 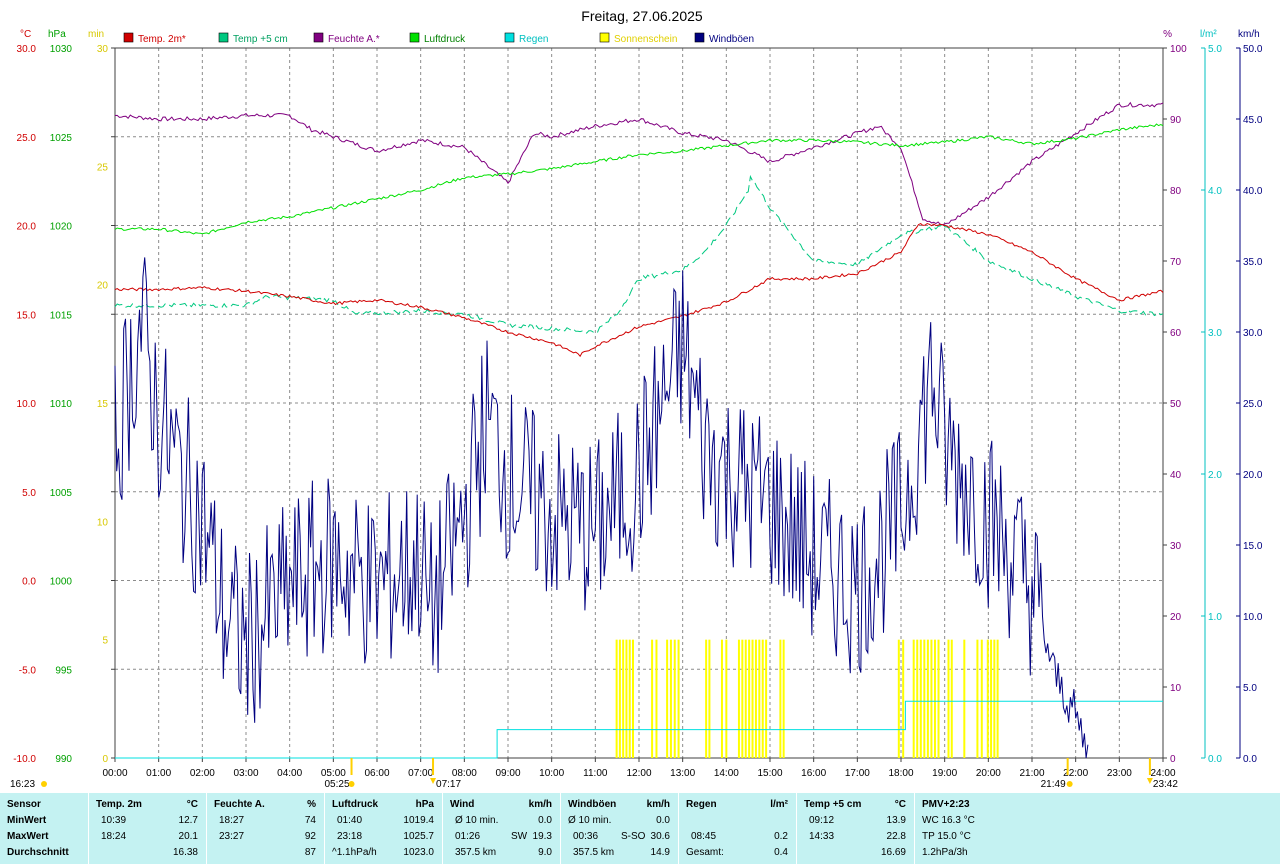 What do you see at coordinates (61, 582) in the screenshot?
I see `press-tick-label: 1000` at bounding box center [61, 582].